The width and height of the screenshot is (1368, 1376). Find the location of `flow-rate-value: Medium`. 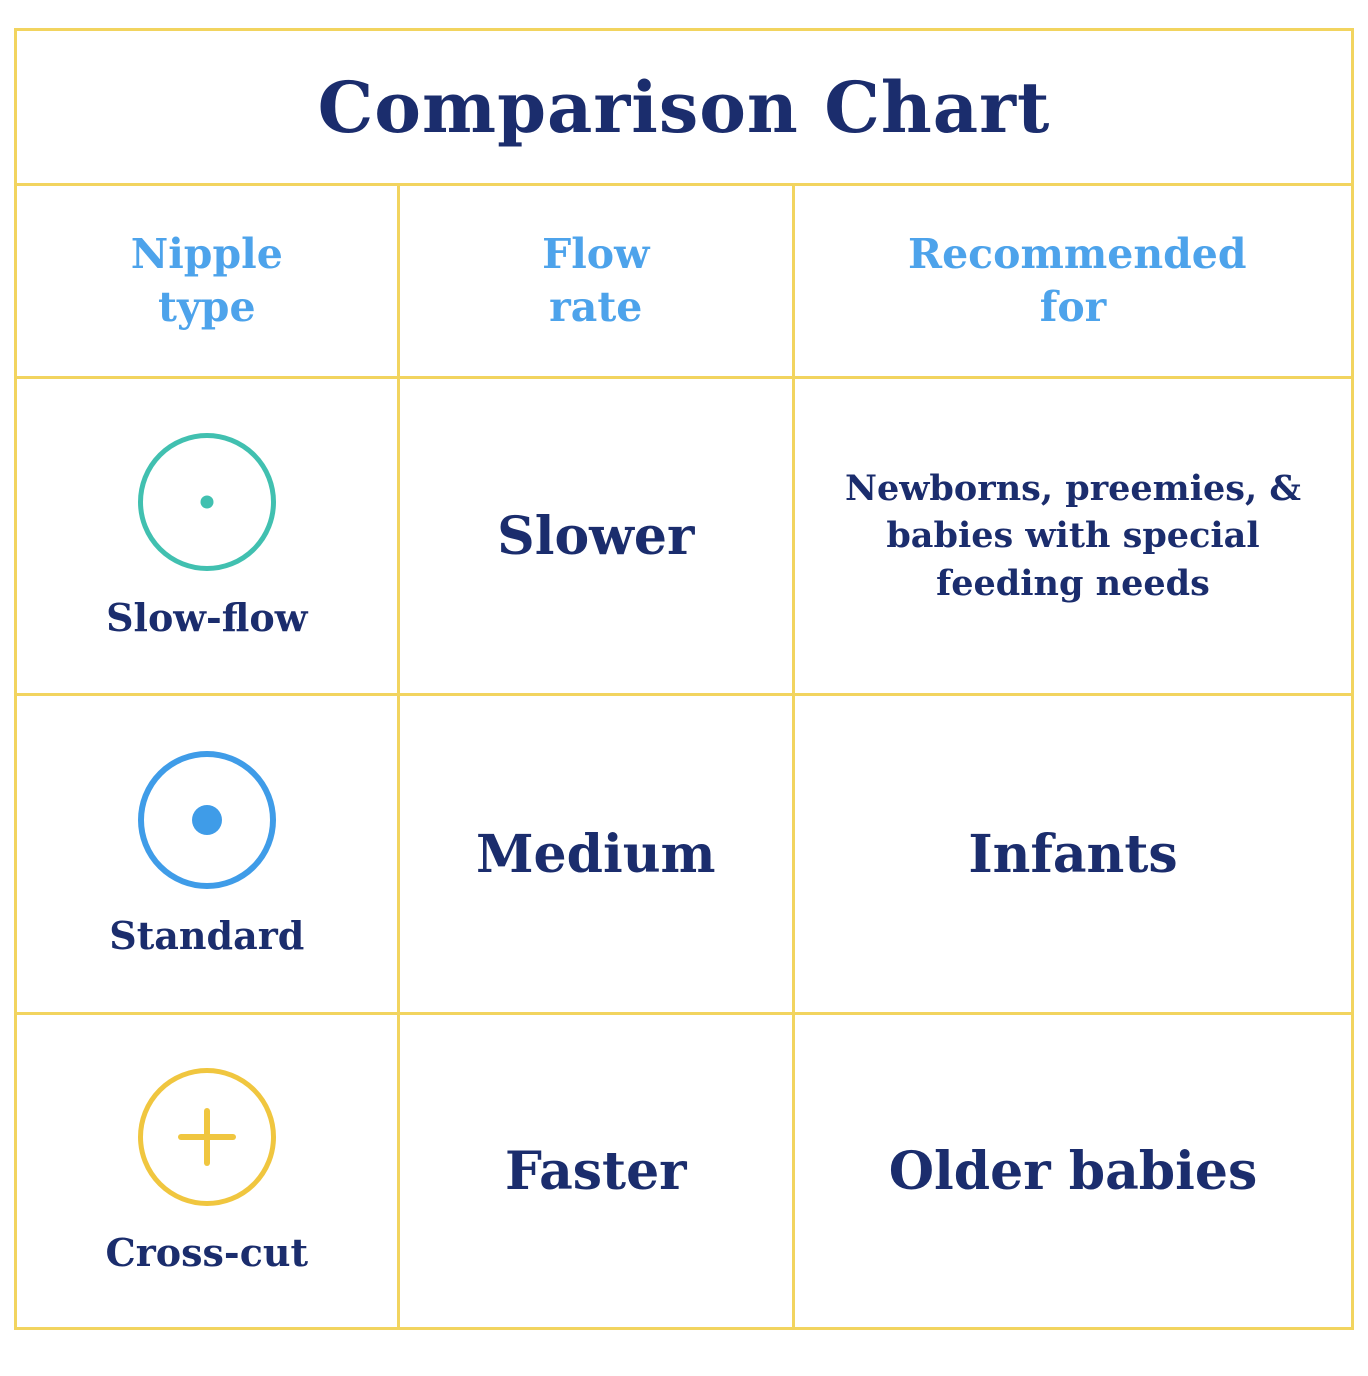

flow-rate-value: Medium is located at coordinates (595, 854).